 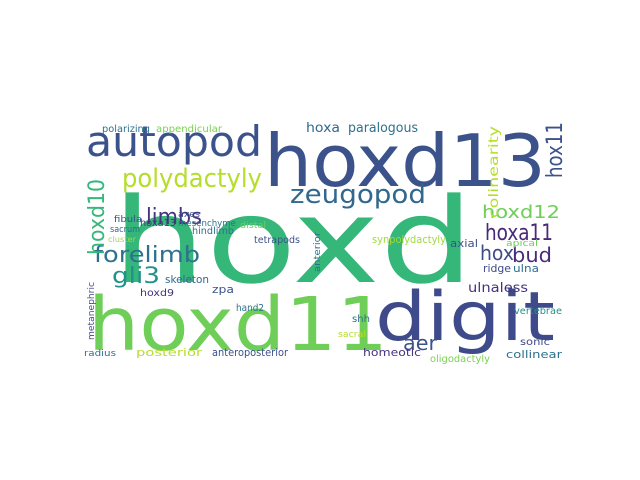 I want to click on word-apical: apical, so click(x=522, y=244).